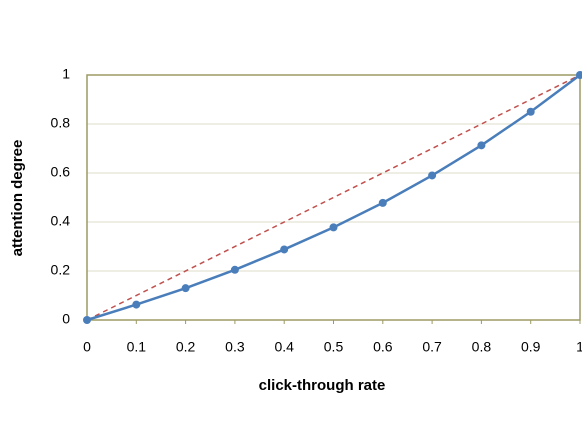 The height and width of the screenshot is (443, 582). What do you see at coordinates (186, 347) in the screenshot?
I see `x-tick-label: 0.2` at bounding box center [186, 347].